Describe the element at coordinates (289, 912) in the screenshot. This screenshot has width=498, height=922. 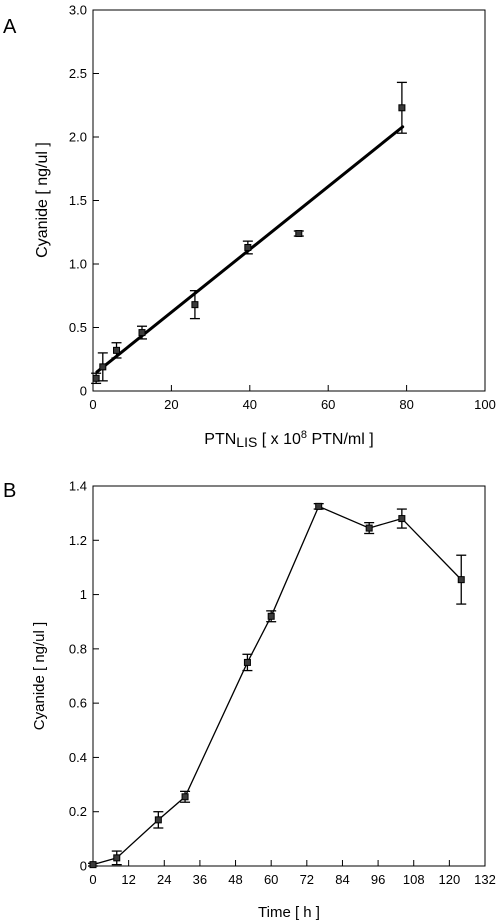
I see `panel-b-x-axis-title: Time [ h ]` at that location.